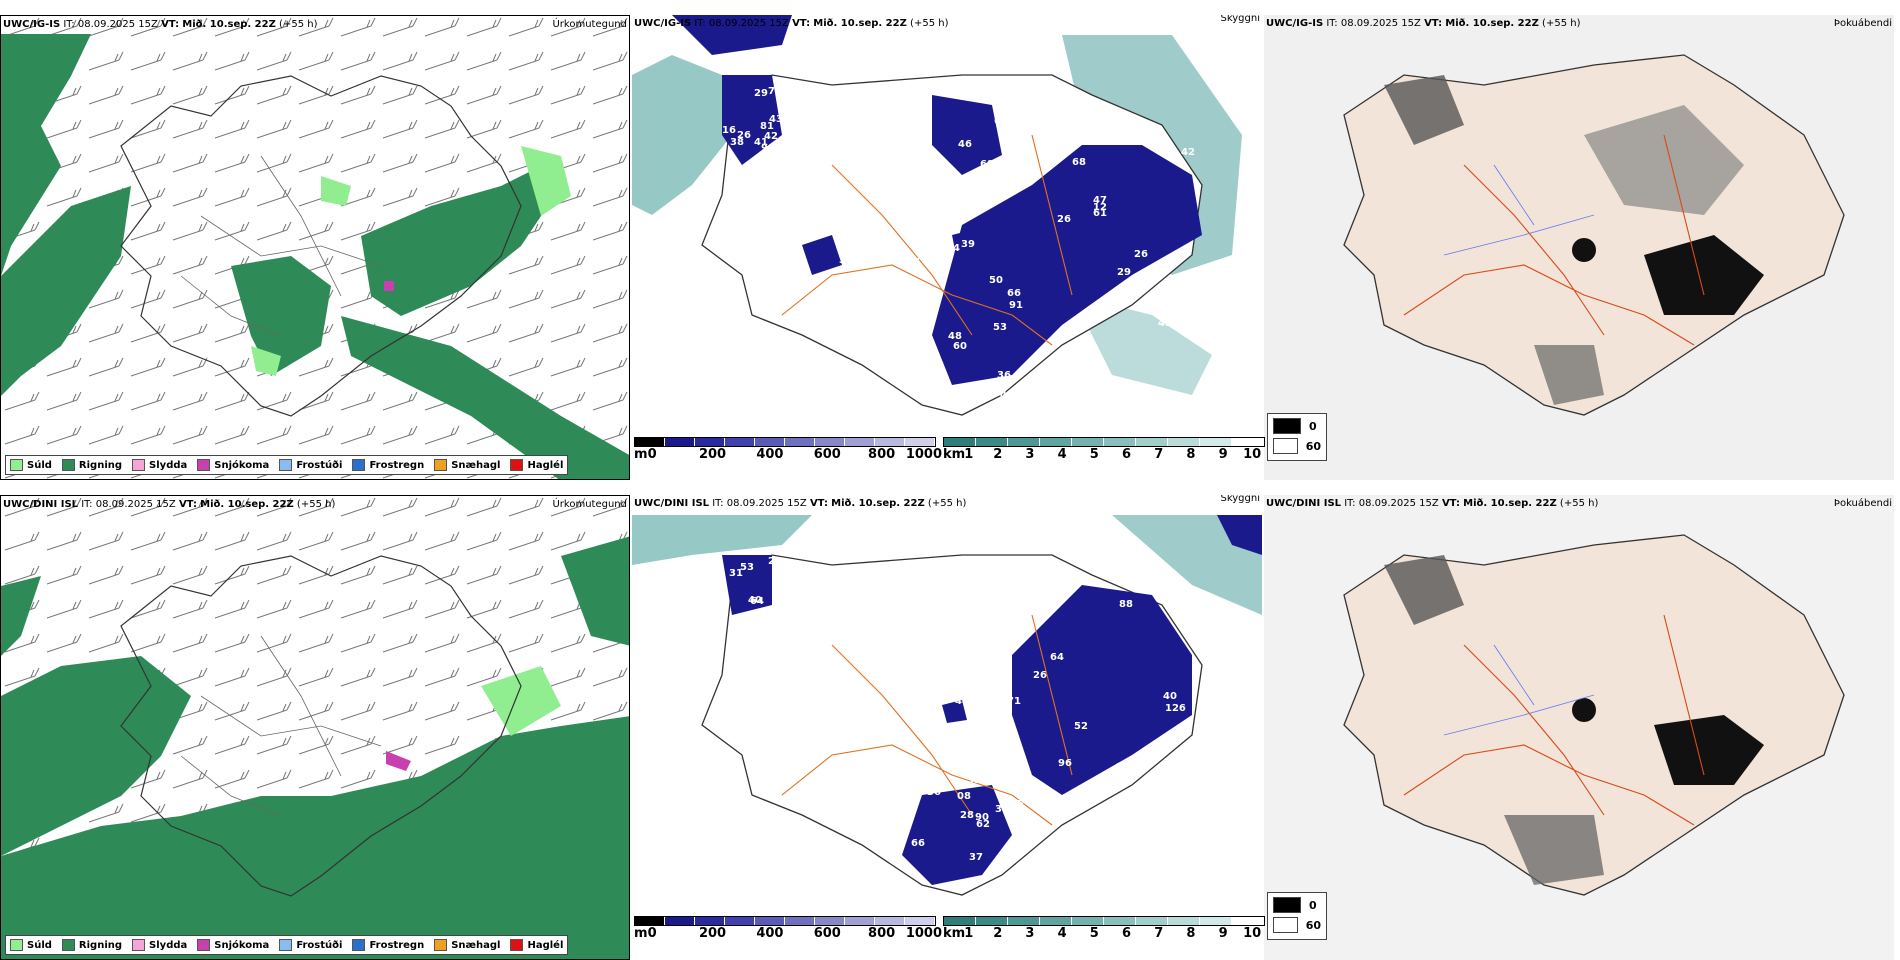 The image size is (1900, 960). Describe the element at coordinates (908, 262) in the screenshot. I see `cloud-height-label: 83` at that location.